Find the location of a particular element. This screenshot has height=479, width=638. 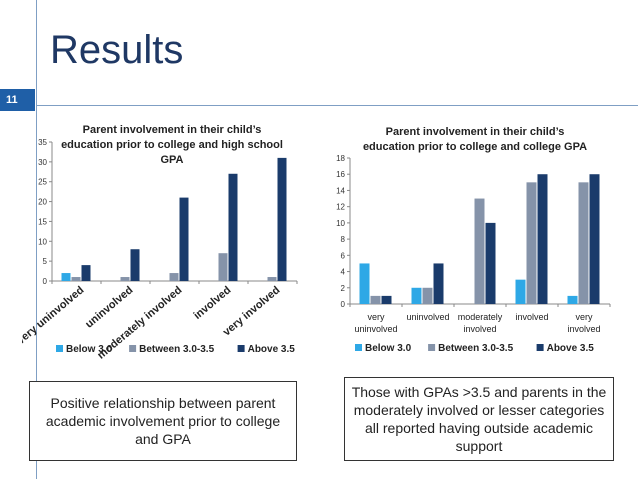

y-tick-label: 6 is located at coordinates (343, 255).